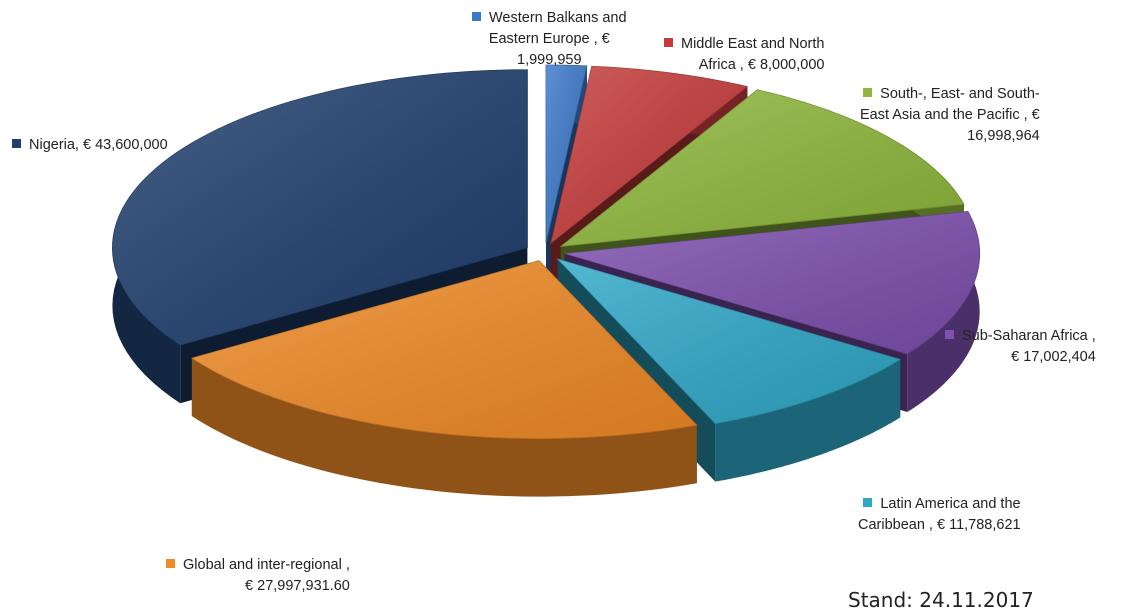 The height and width of the screenshot is (612, 1123). Describe the element at coordinates (566, 154) in the screenshot. I see `slice-0-gloss` at that location.